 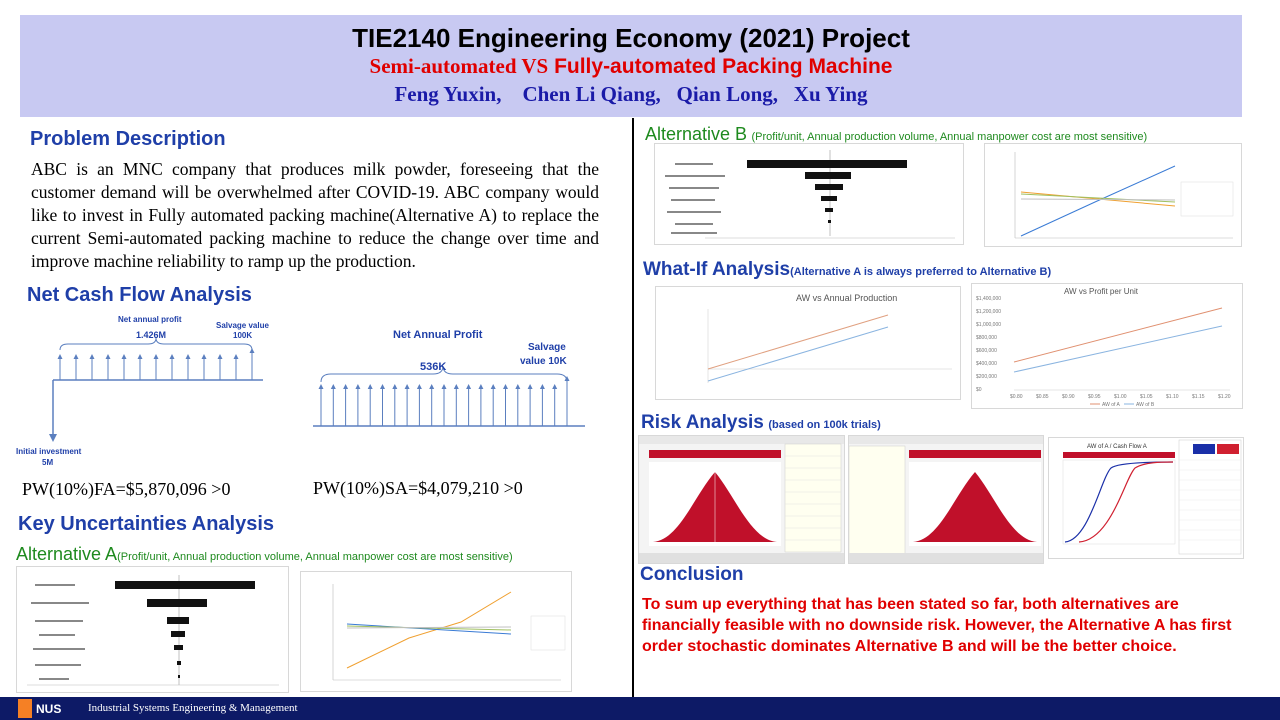 I want to click on risk-b-svg, so click(x=945, y=499).